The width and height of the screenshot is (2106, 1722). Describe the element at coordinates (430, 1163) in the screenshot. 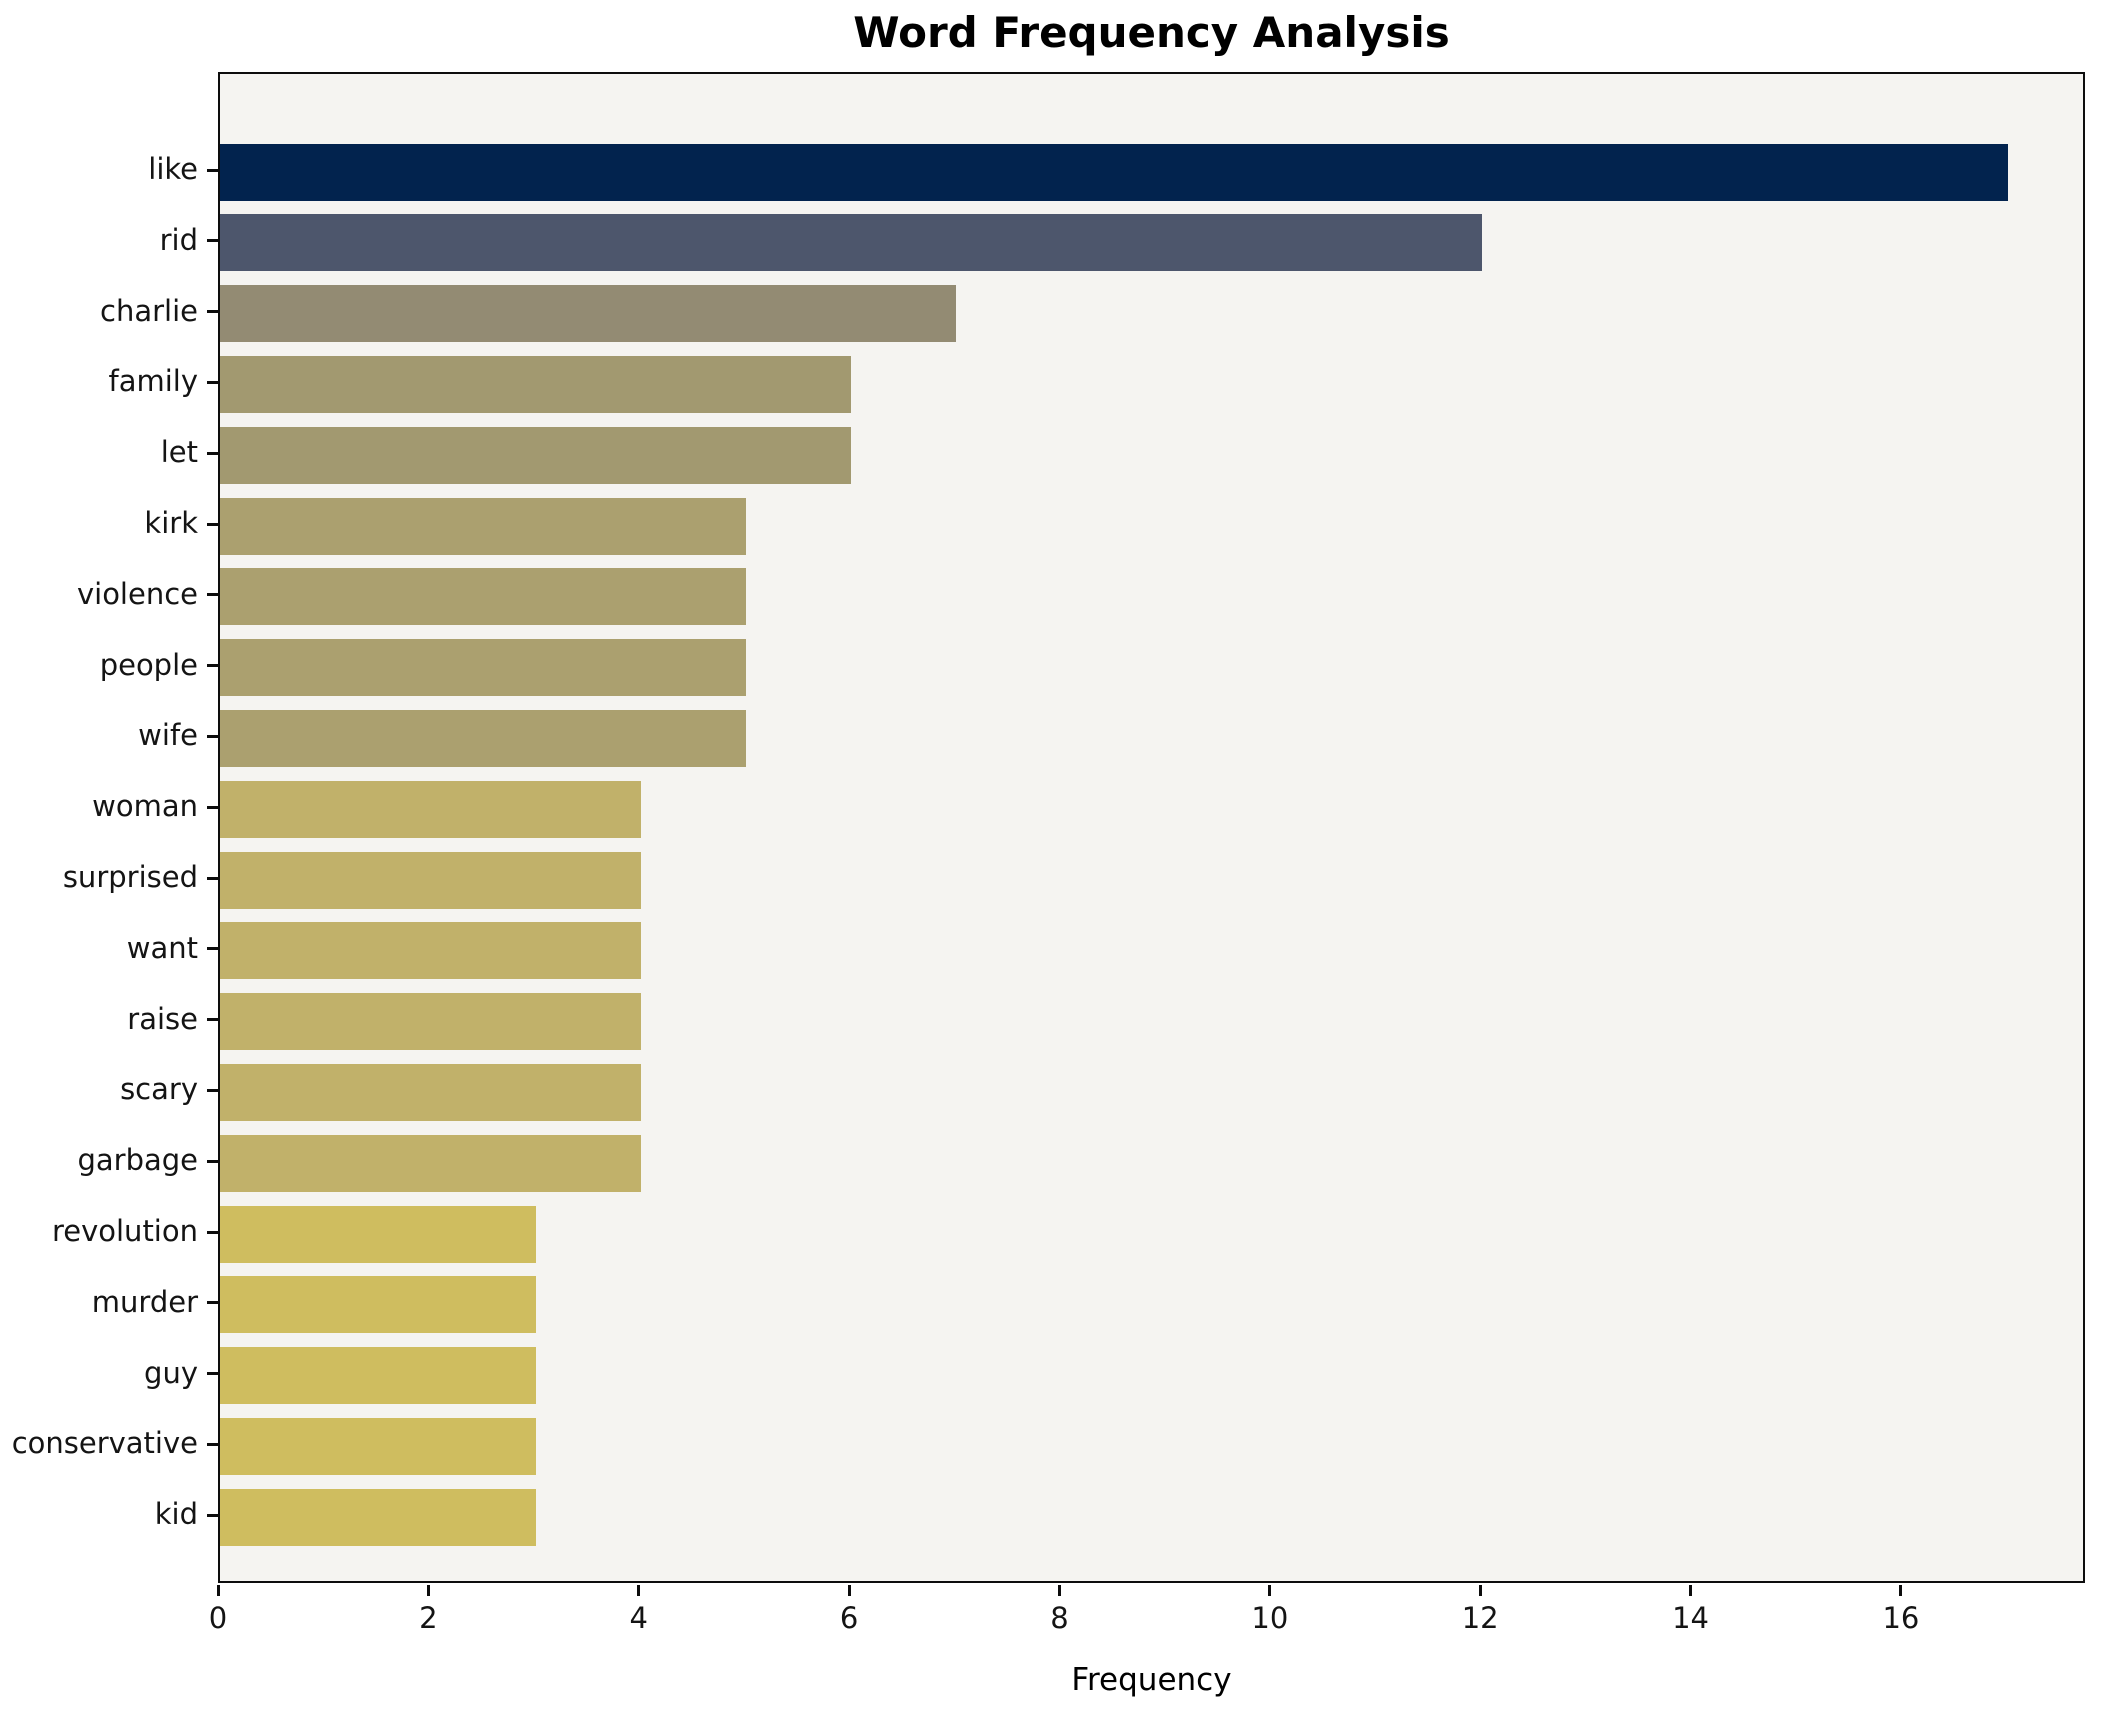

I see `bar-garbage` at that location.